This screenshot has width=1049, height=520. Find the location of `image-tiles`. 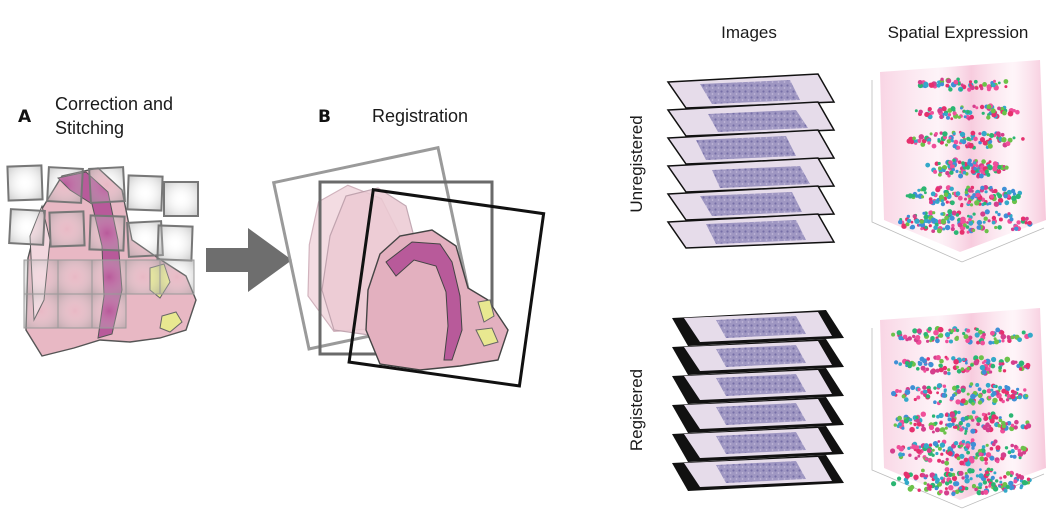

image-tiles is located at coordinates (102, 213).